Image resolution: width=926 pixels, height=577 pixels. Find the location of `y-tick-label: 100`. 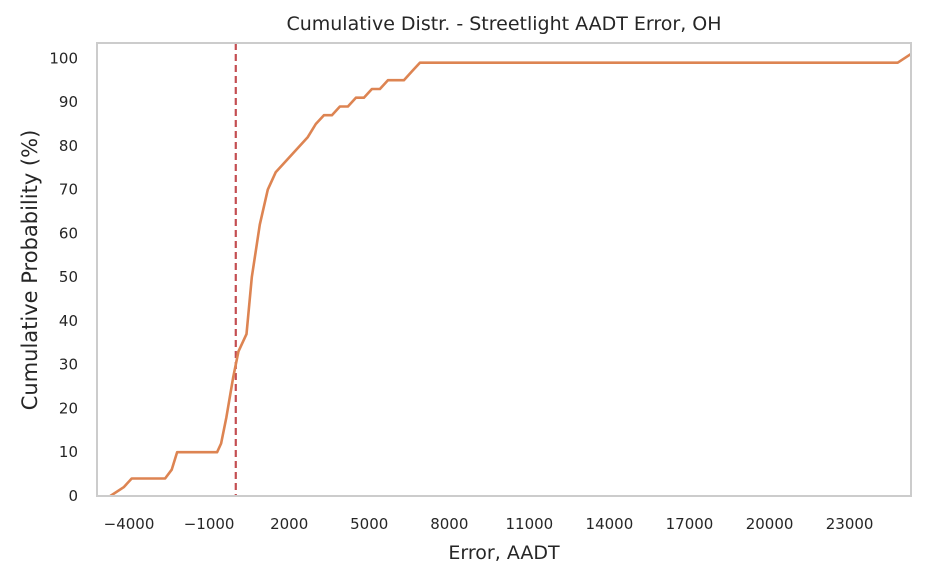

y-tick-label: 100 is located at coordinates (63, 58).